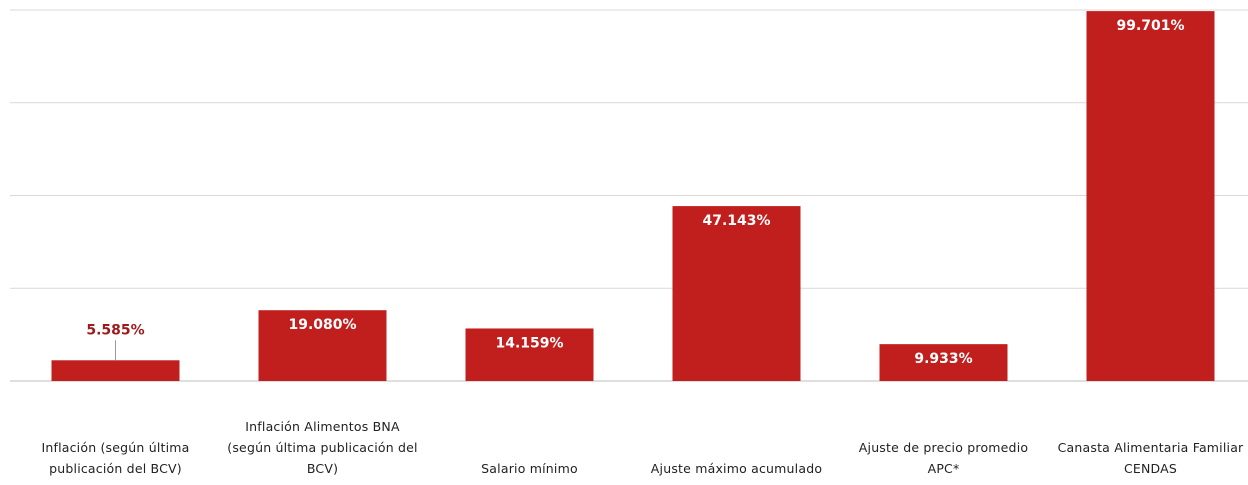 Image resolution: width=1248 pixels, height=485 pixels. Describe the element at coordinates (322, 325) in the screenshot. I see `data-label: 19.080%` at that location.